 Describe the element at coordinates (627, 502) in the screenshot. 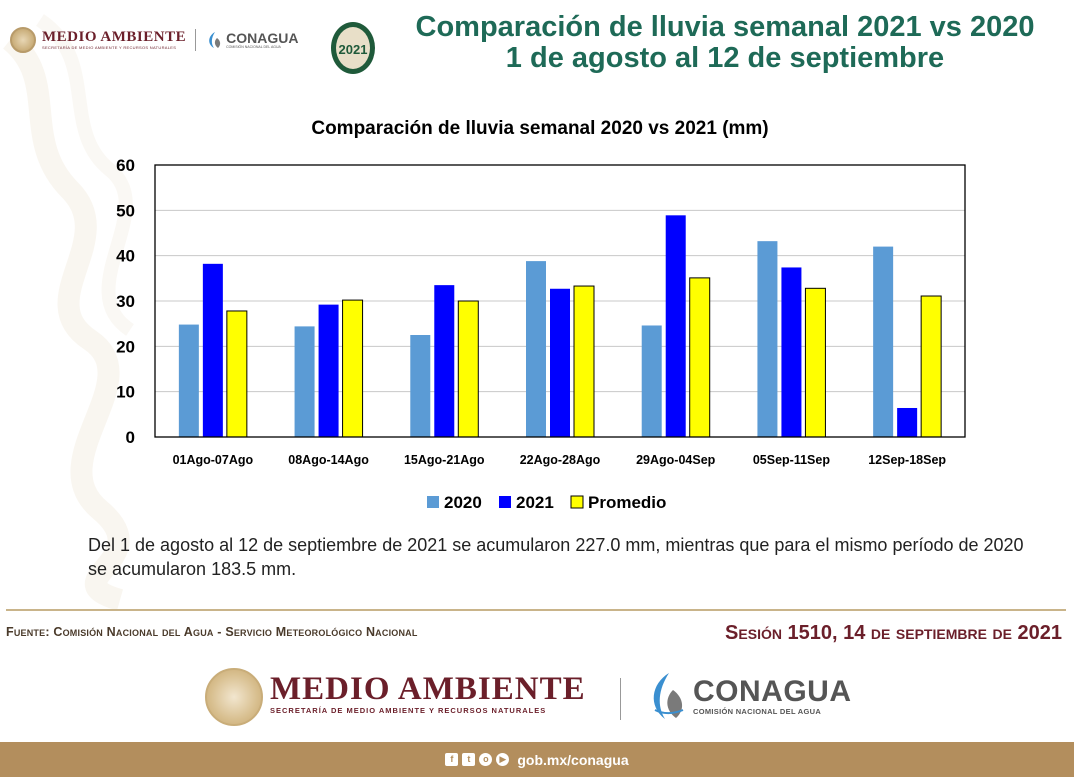

I see `legend-label: Promedio` at that location.